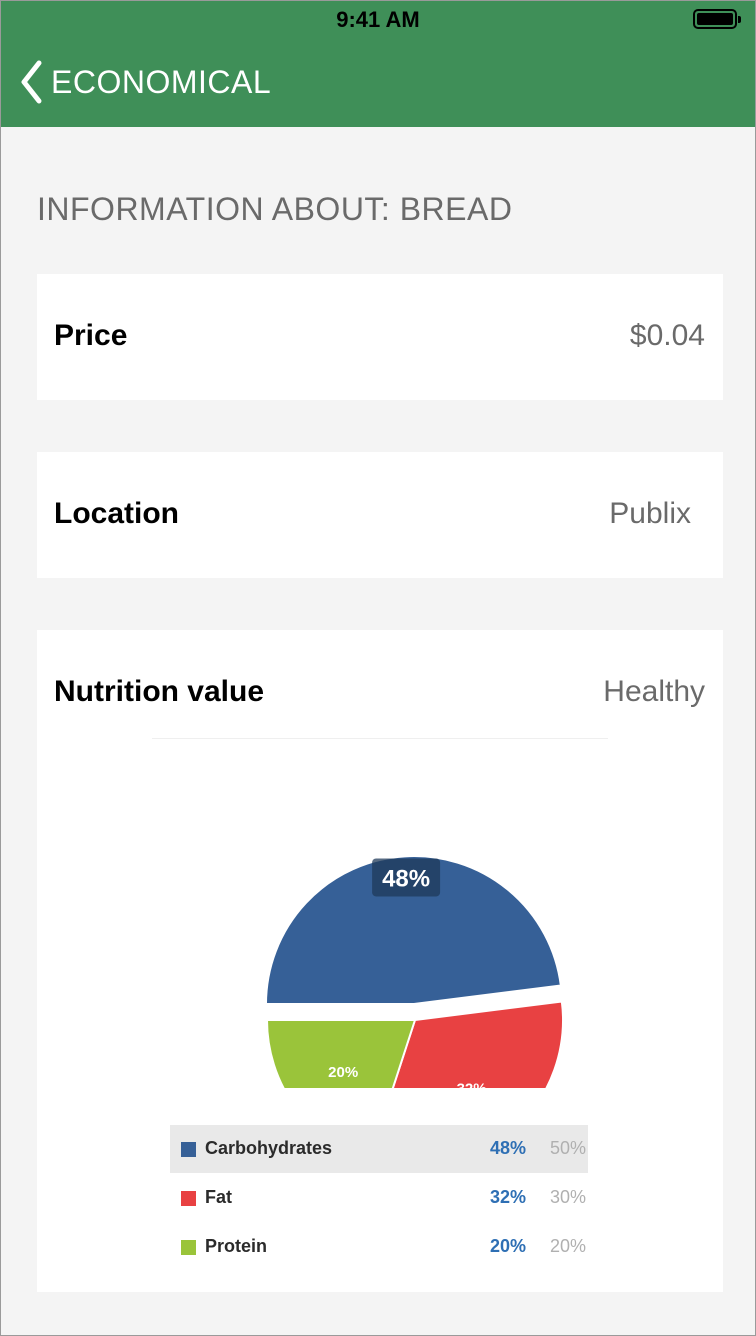 The width and height of the screenshot is (756, 1336). I want to click on legend-name: Fat, so click(218, 1197).